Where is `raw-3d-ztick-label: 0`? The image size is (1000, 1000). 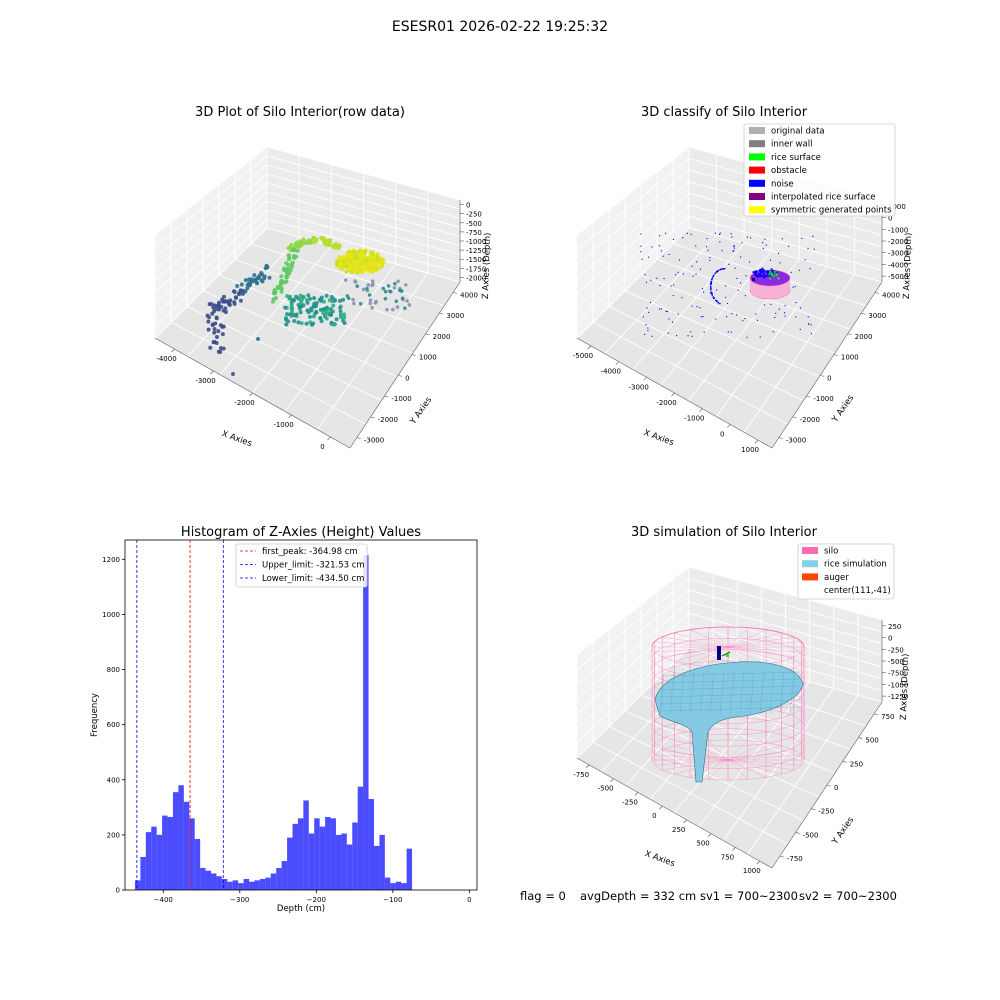 raw-3d-ztick-label: 0 is located at coordinates (468, 206).